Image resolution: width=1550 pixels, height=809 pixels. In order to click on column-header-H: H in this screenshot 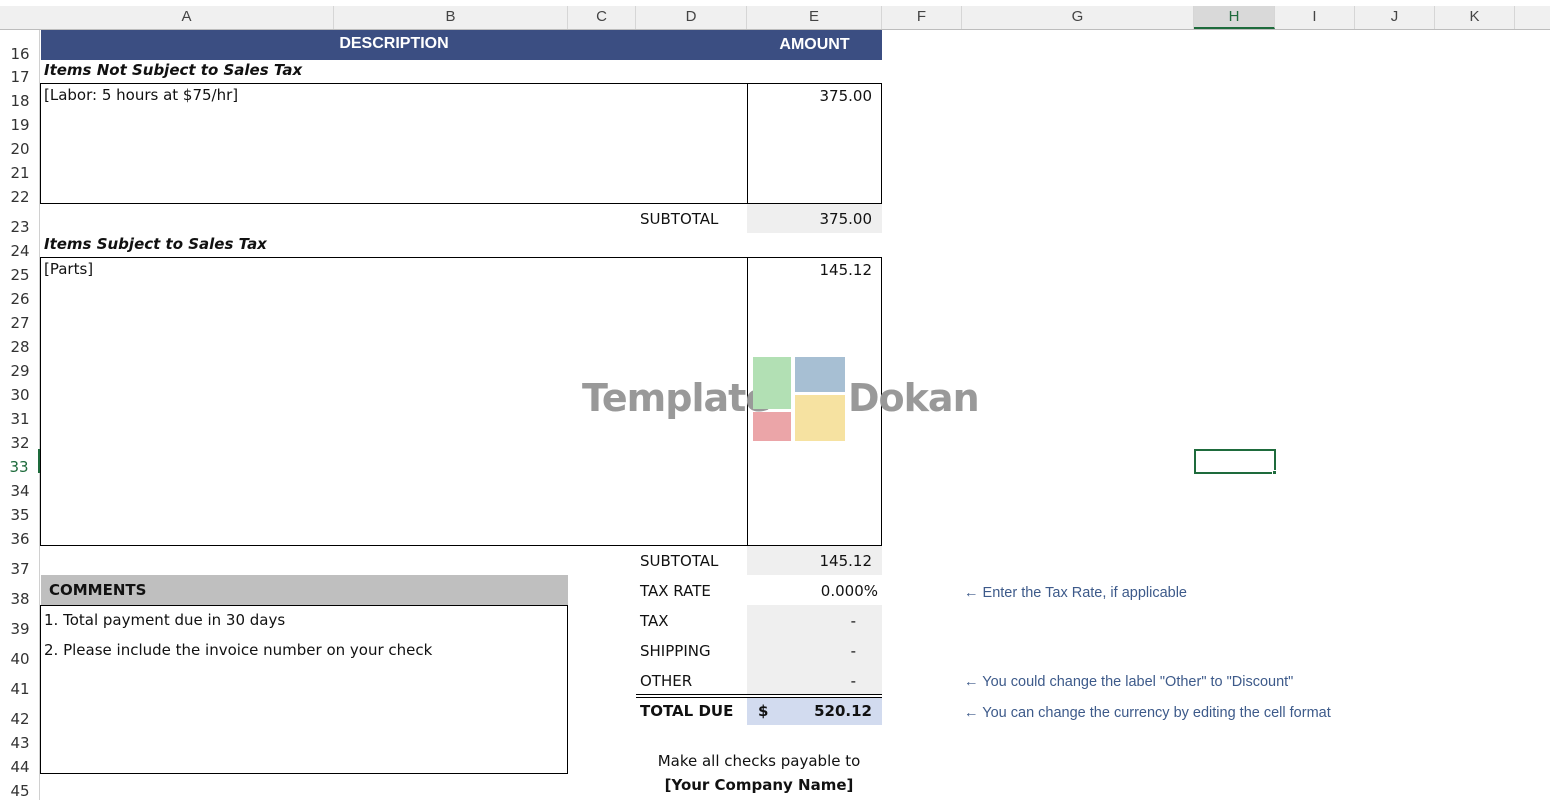, I will do `click(1234, 17)`.